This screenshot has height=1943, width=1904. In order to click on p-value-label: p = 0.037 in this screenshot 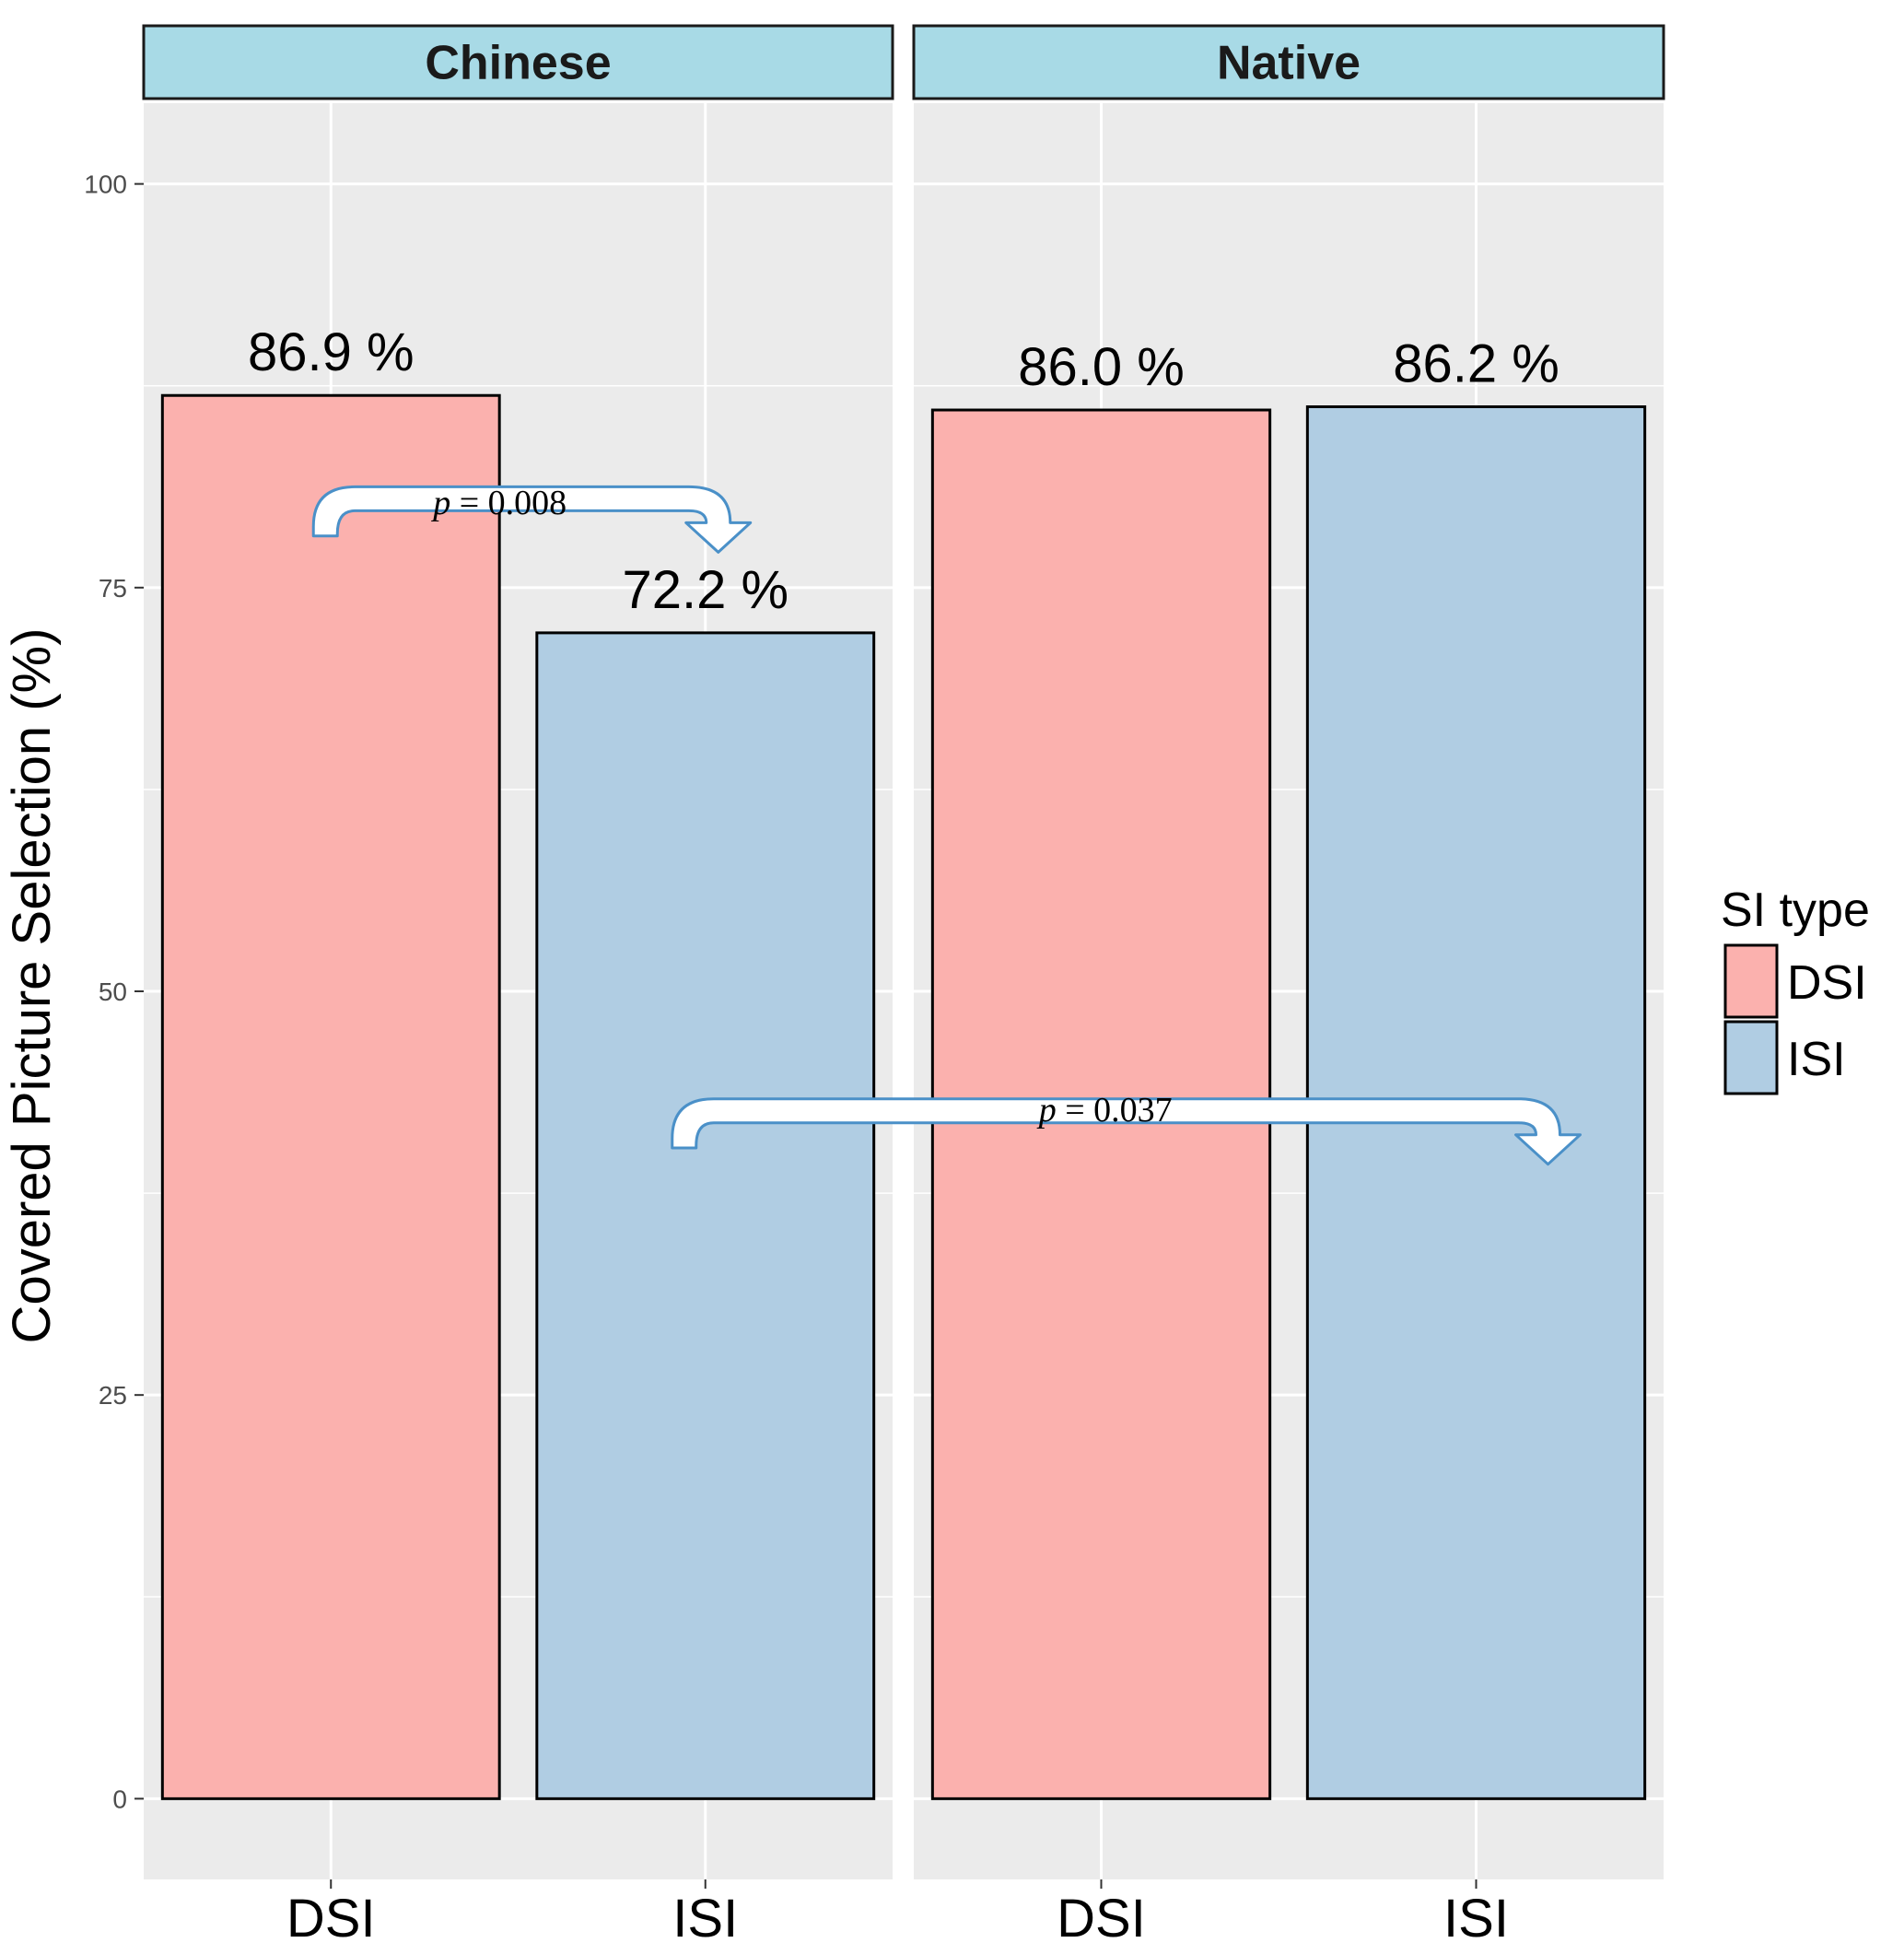, I will do `click(1104, 1111)`.